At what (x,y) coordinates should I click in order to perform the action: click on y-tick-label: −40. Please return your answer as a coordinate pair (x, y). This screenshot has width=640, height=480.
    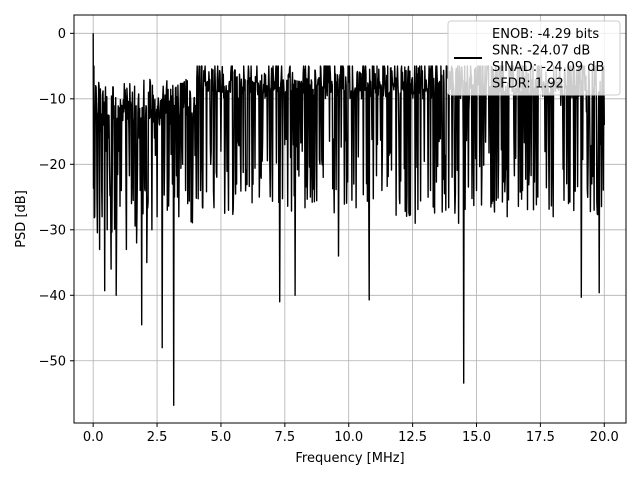
    Looking at the image, I should click on (52, 296).